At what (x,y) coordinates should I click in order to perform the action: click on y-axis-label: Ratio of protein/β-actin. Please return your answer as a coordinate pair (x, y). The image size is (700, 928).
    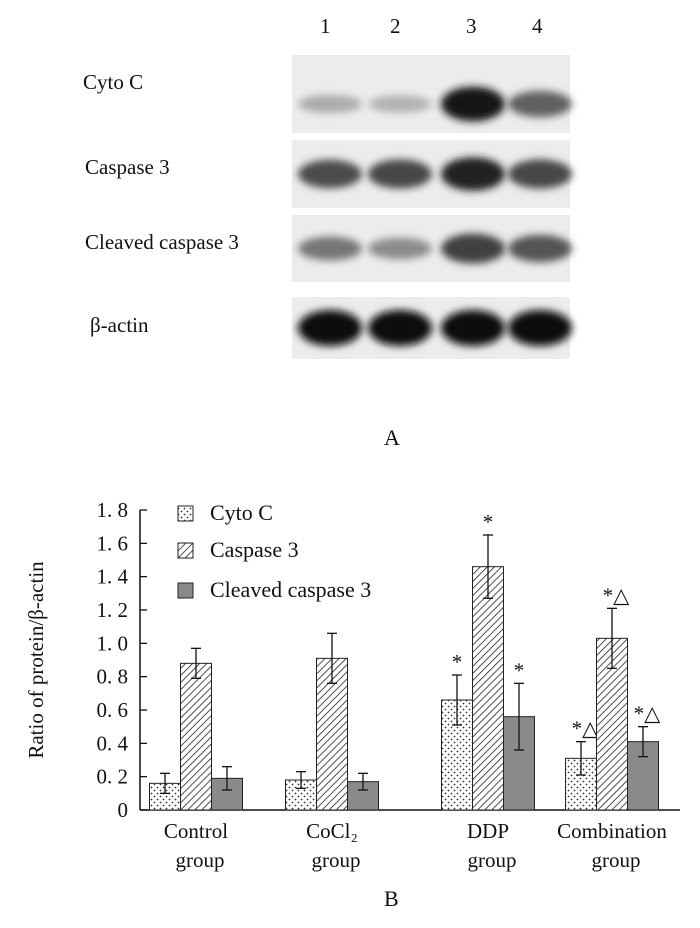
    Looking at the image, I should click on (36, 660).